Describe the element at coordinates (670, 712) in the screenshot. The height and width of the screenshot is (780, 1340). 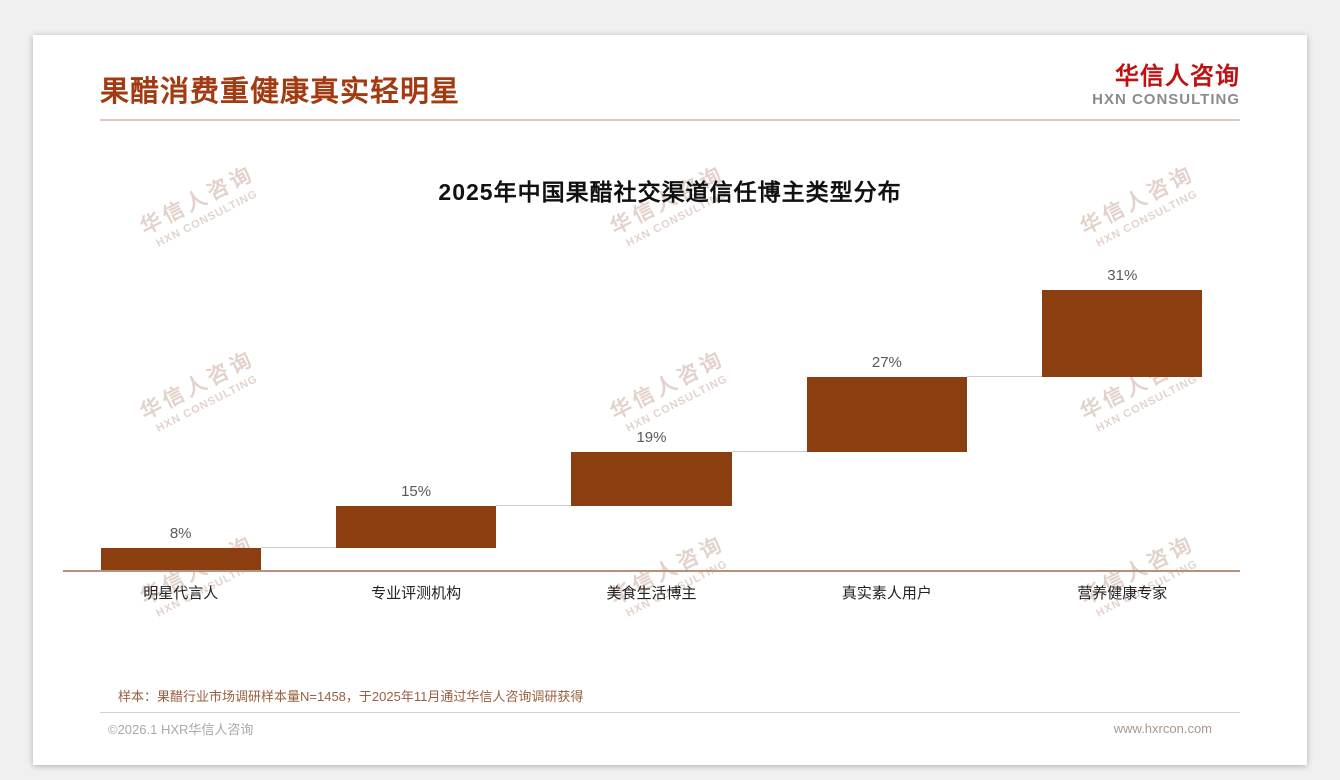
I see `footer-divider` at that location.